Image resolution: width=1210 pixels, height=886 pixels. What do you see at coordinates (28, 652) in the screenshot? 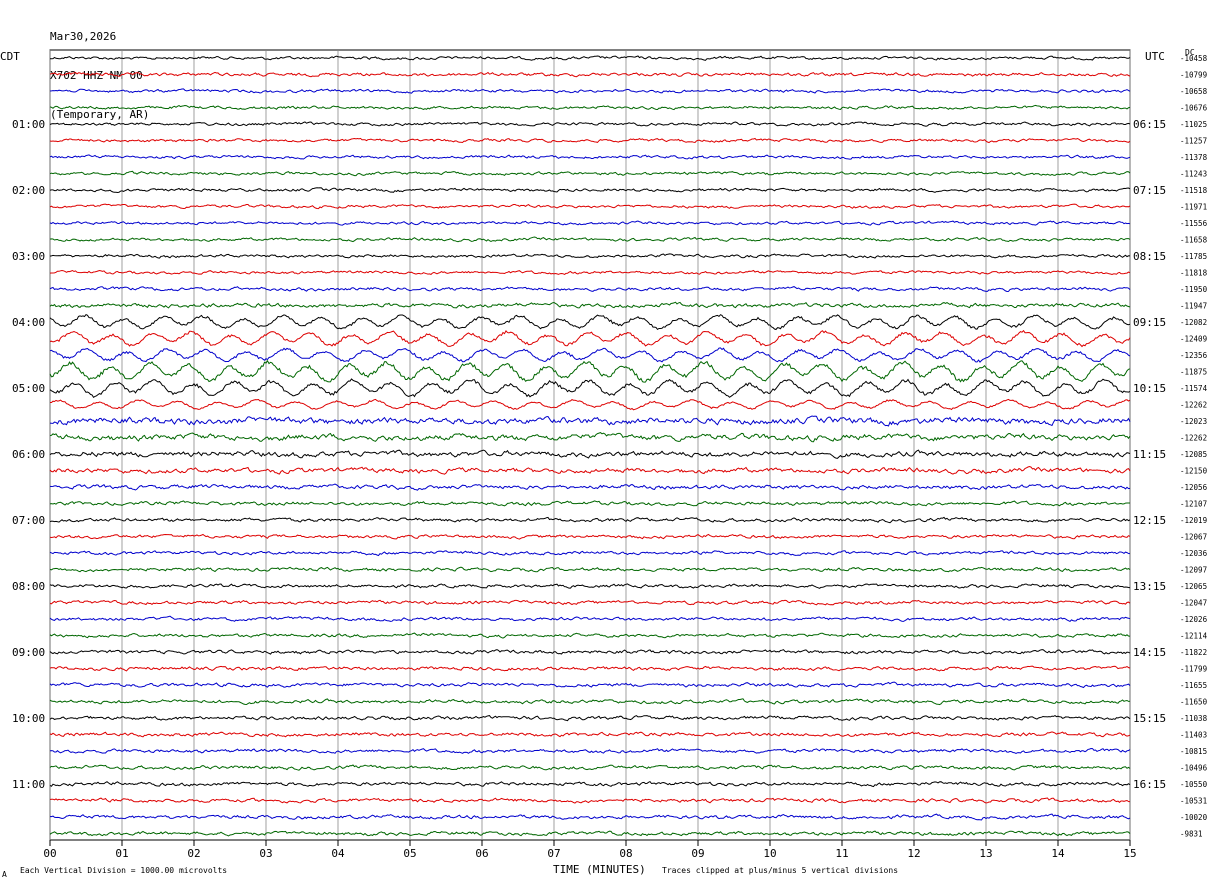
I see `left-hour-label: 09:00` at bounding box center [28, 652].